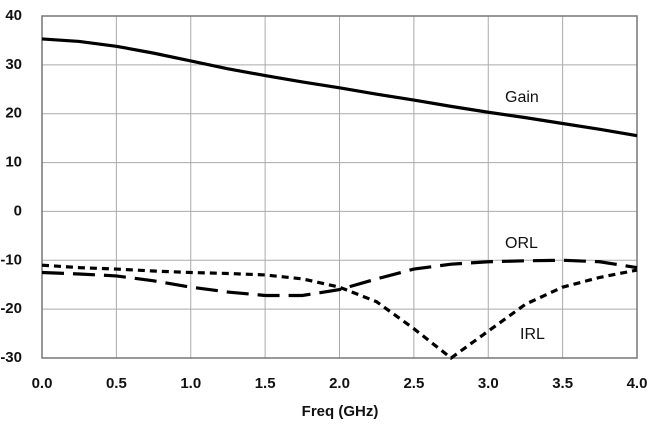 The height and width of the screenshot is (428, 652). What do you see at coordinates (521, 243) in the screenshot?
I see `series-label: ORL` at bounding box center [521, 243].